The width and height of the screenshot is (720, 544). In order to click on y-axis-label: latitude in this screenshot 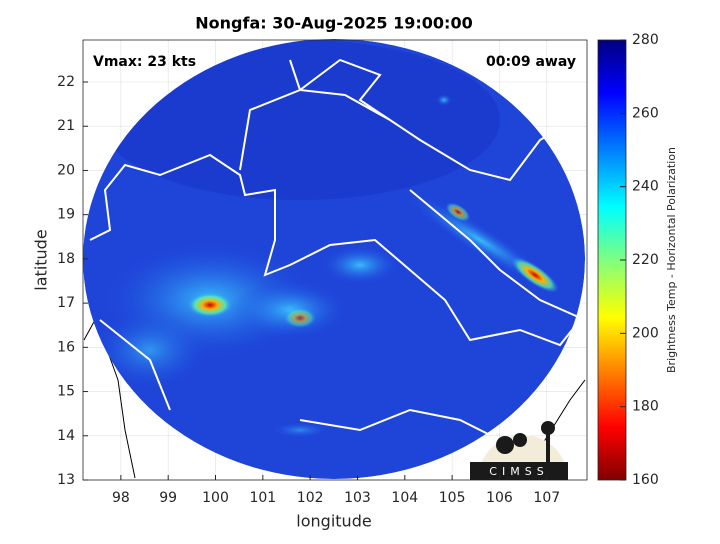, I will do `click(41, 259)`.